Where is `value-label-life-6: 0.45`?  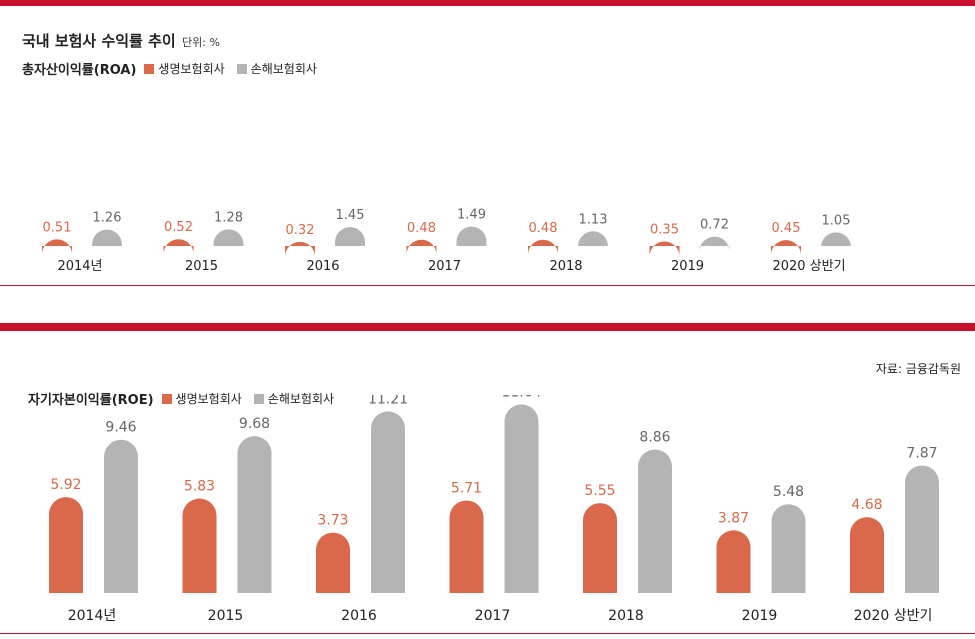 value-label-life-6: 0.45 is located at coordinates (786, 228).